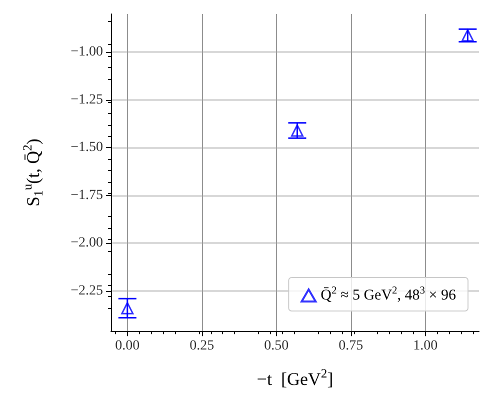 This screenshot has width=488, height=401. I want to click on y-tick-label: −1.50, so click(86, 148).